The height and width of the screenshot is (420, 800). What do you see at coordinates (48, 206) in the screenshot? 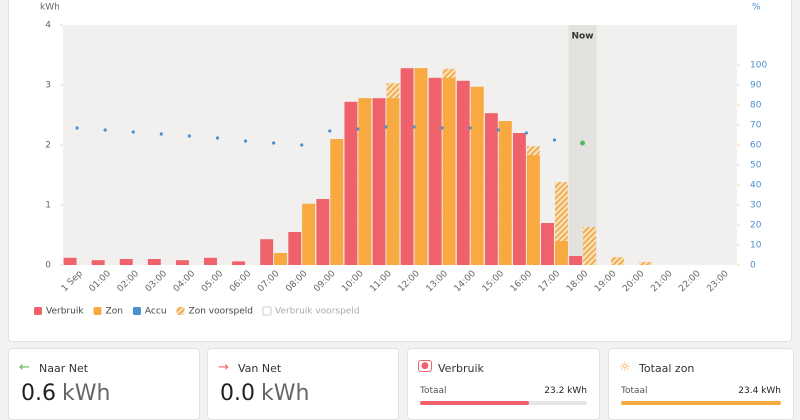
I see `y-tick-label: 1` at bounding box center [48, 206].